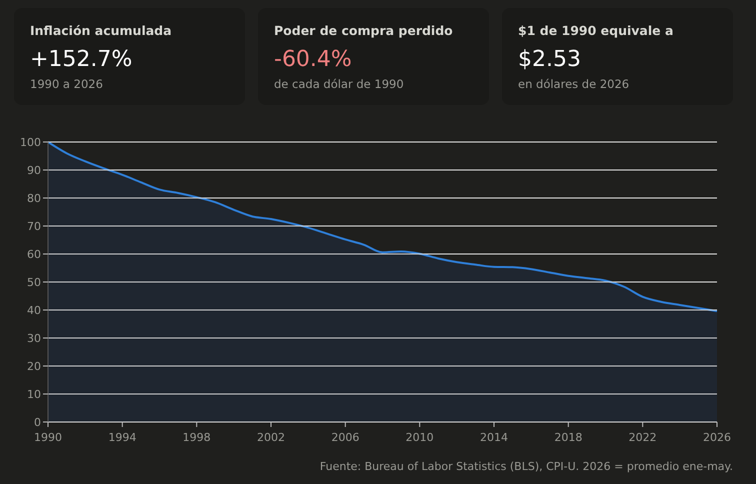  What do you see at coordinates (48, 437) in the screenshot?
I see `x-tick-label: 1990` at bounding box center [48, 437].